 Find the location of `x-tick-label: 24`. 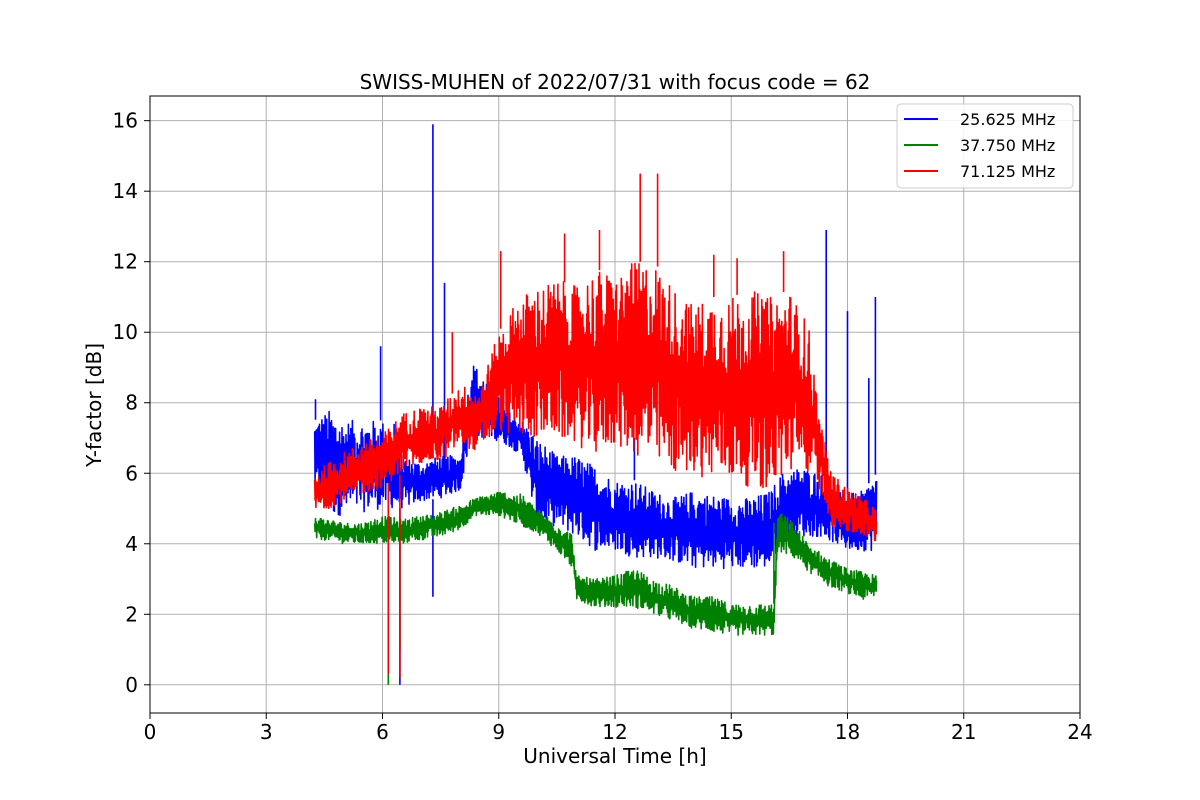

x-tick-label: 24 is located at coordinates (1079, 732).